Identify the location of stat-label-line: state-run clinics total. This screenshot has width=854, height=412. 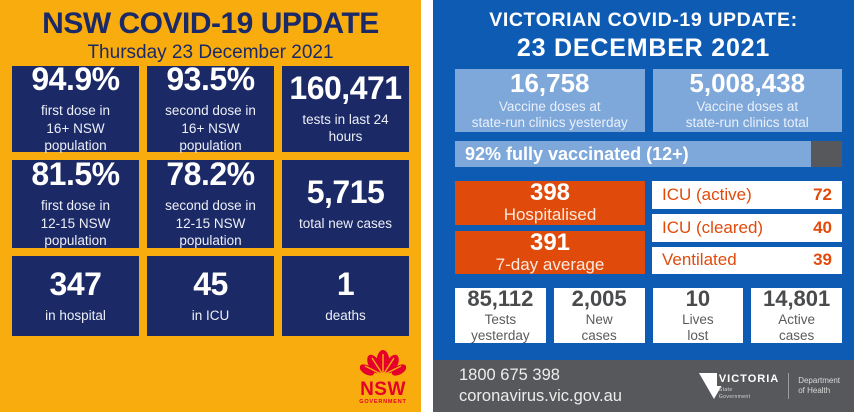
(747, 123).